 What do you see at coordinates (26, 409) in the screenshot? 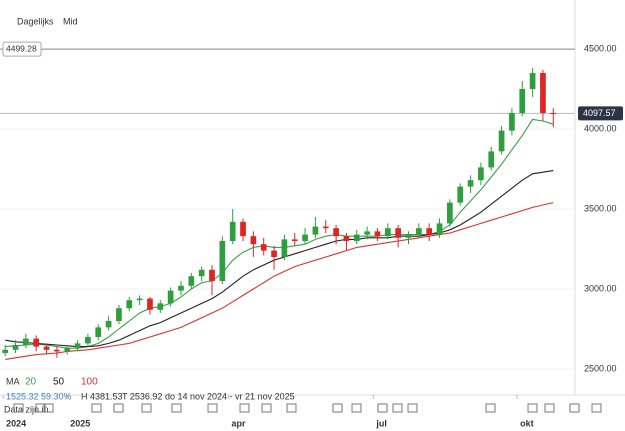
I see `note: Data zijn in` at bounding box center [26, 409].